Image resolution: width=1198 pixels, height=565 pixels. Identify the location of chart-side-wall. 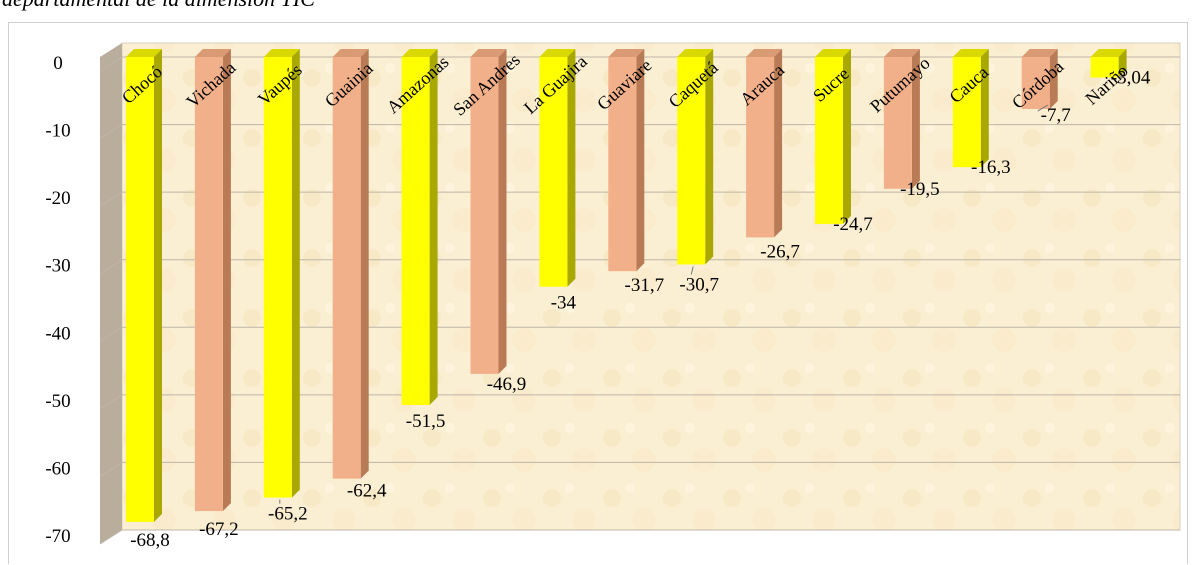
(111, 293).